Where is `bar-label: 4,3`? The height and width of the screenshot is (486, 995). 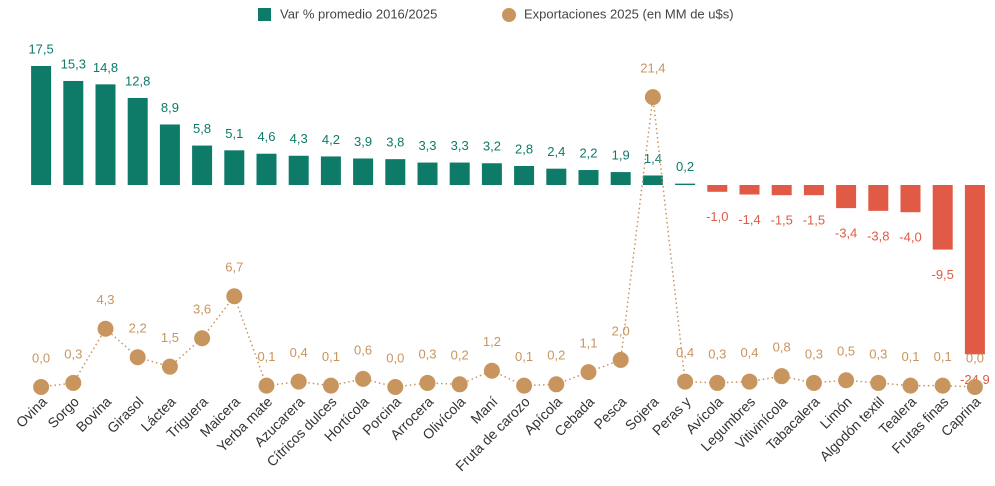
bar-label: 4,3 is located at coordinates (299, 138).